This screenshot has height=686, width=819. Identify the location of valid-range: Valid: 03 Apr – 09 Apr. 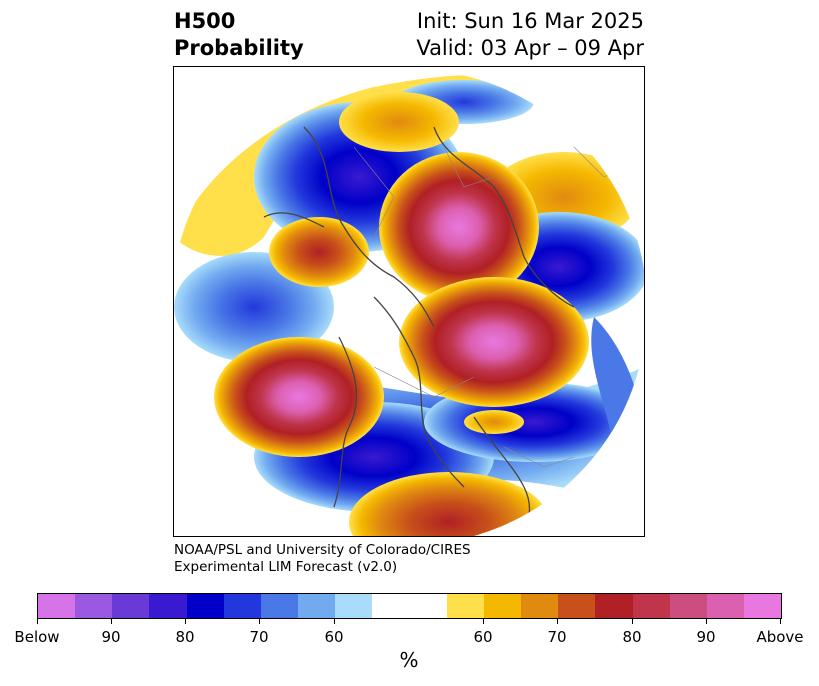
(530, 48).